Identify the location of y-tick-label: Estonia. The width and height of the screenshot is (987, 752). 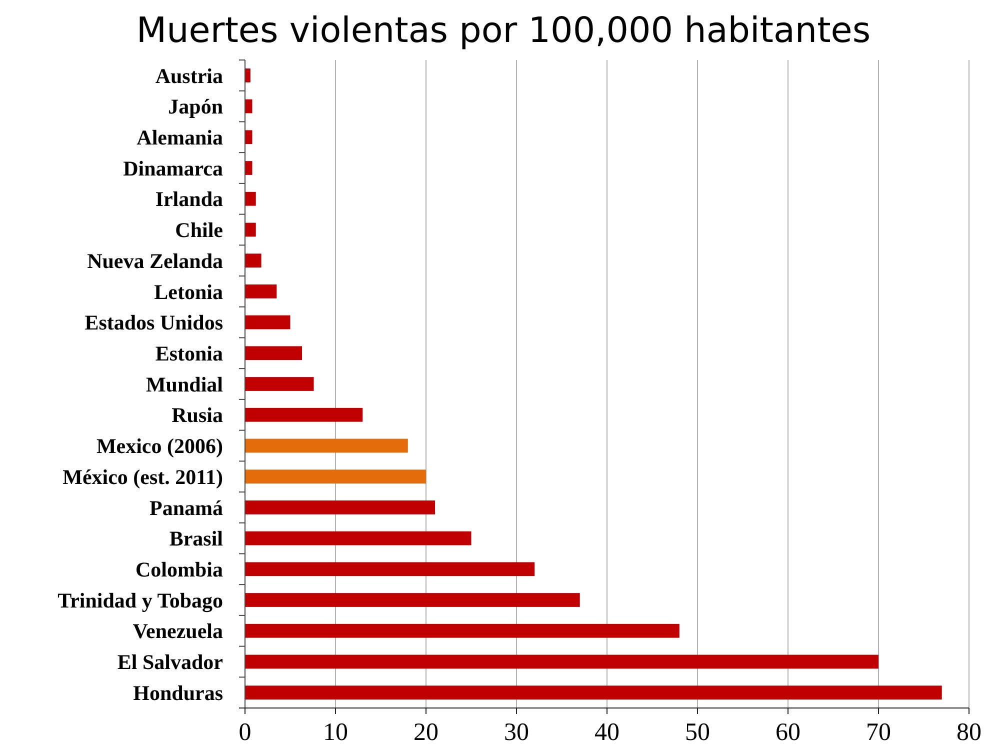
(189, 353).